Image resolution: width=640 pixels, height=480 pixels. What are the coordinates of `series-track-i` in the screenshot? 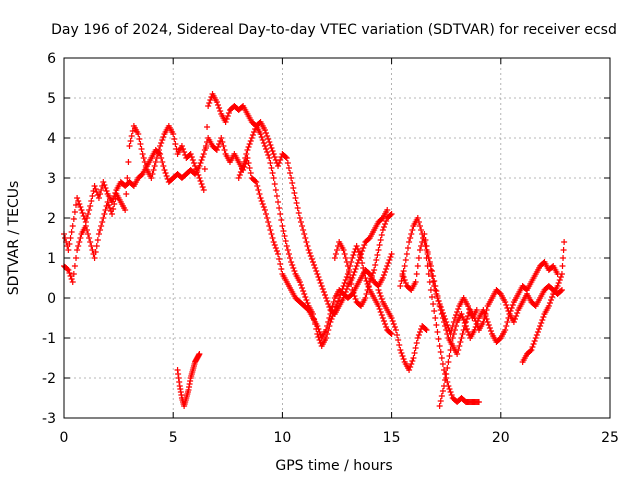 It's located at (188, 380).